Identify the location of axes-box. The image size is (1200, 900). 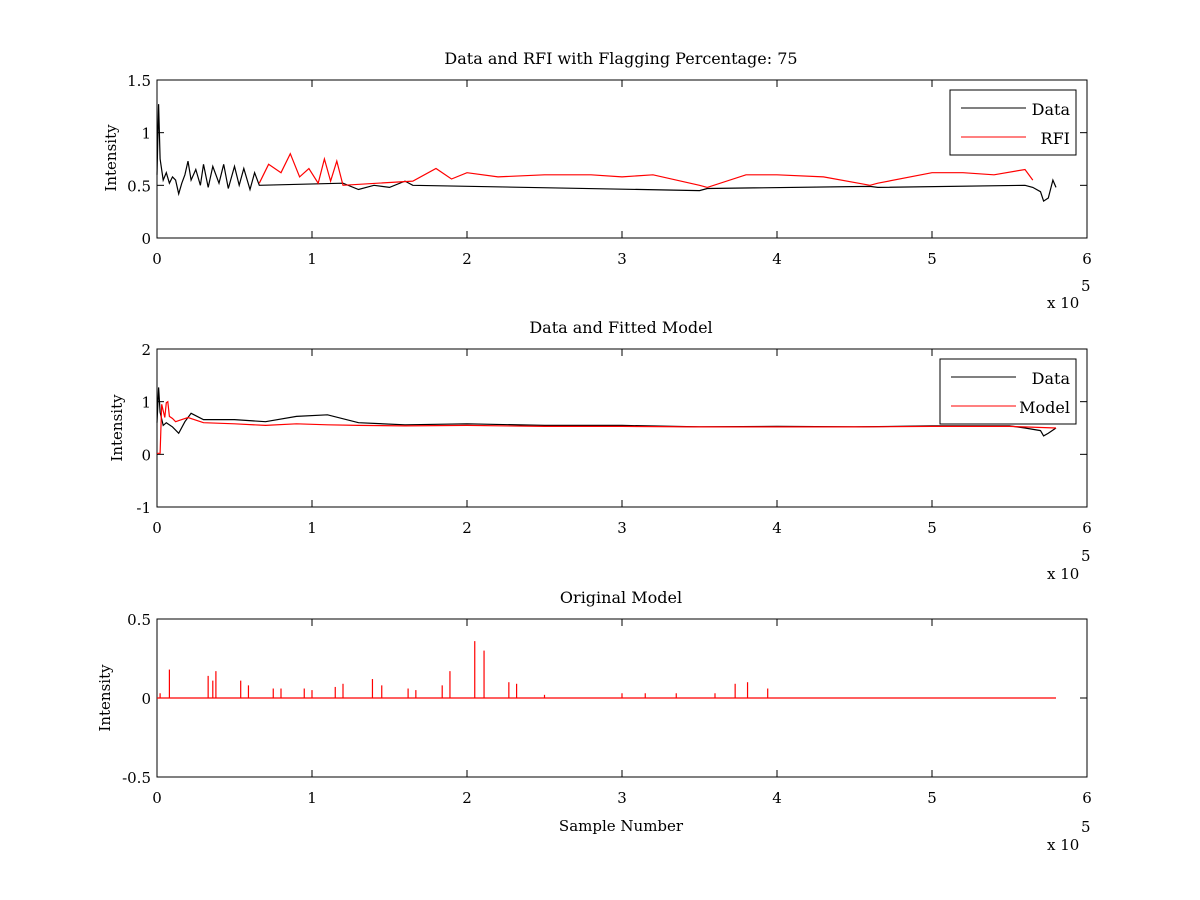
(622, 159).